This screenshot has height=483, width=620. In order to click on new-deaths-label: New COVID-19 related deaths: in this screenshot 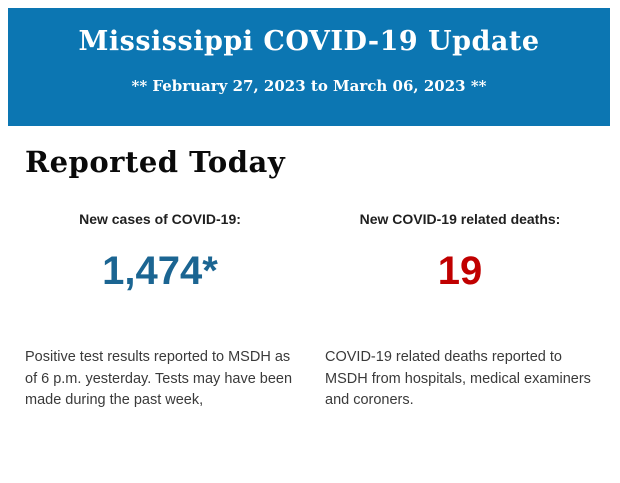, I will do `click(460, 219)`.